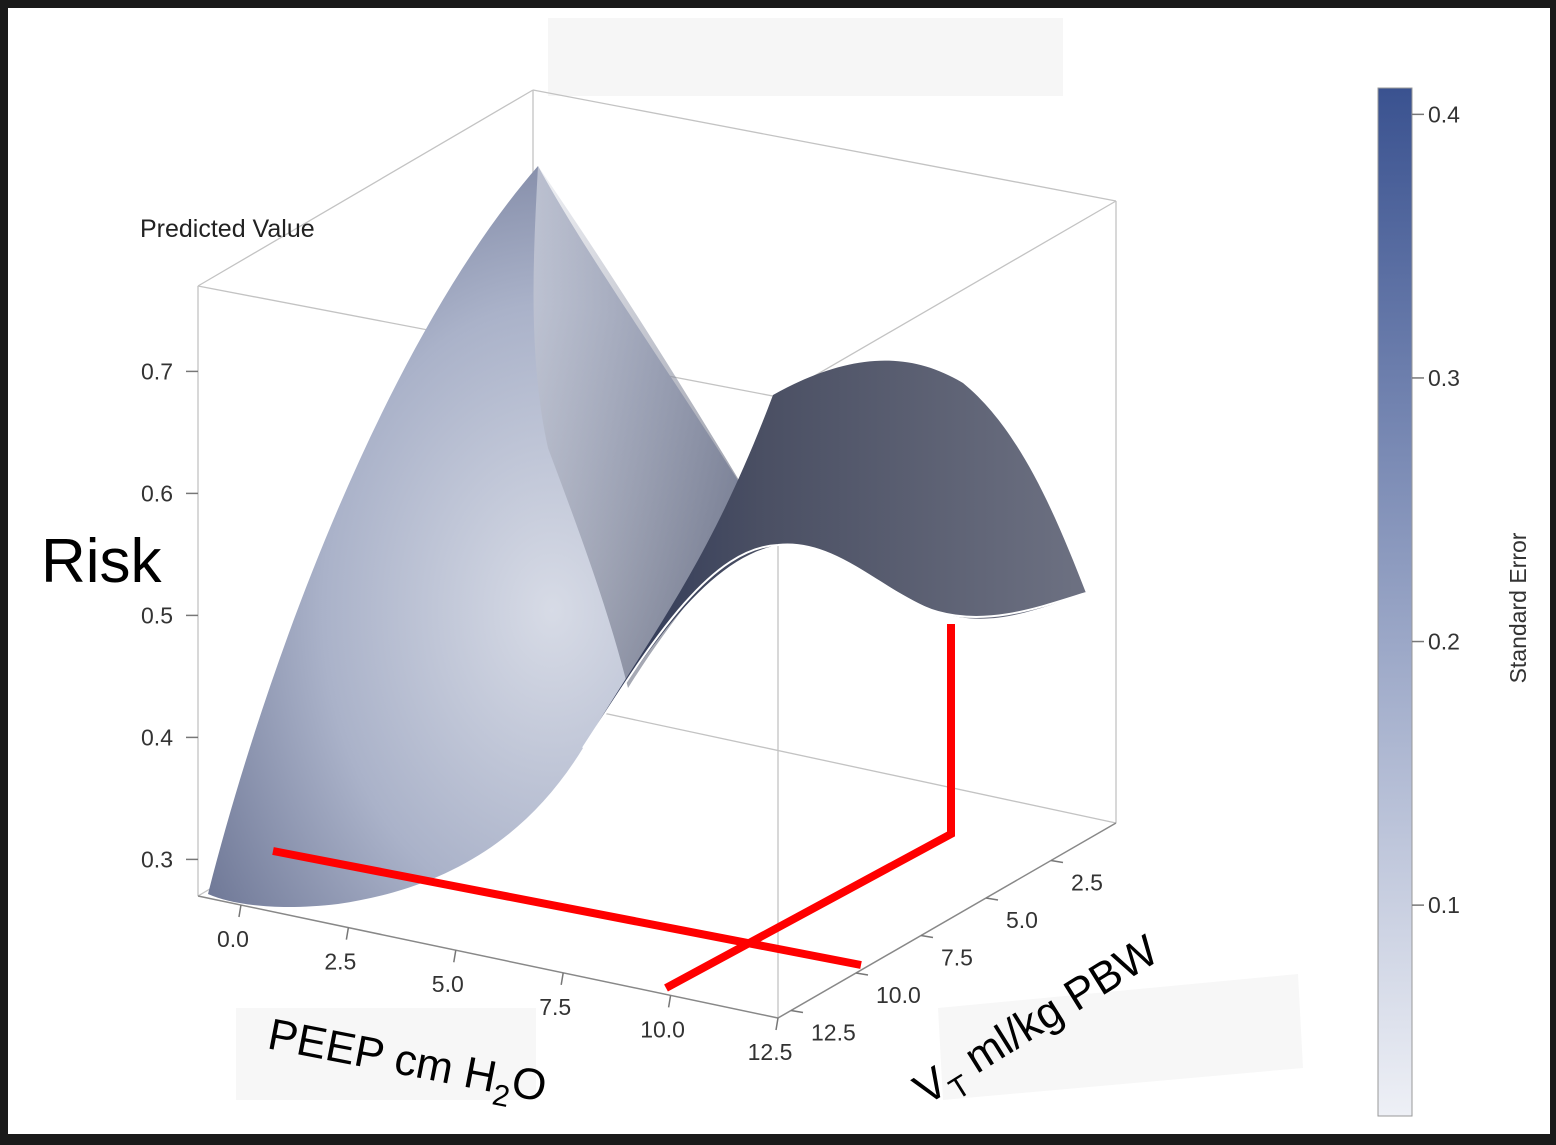 The width and height of the screenshot is (1556, 1145). Describe the element at coordinates (1436, 509) in the screenshot. I see `colorbar-ticks: 0.1 0.2 0.3 0.4` at that location.